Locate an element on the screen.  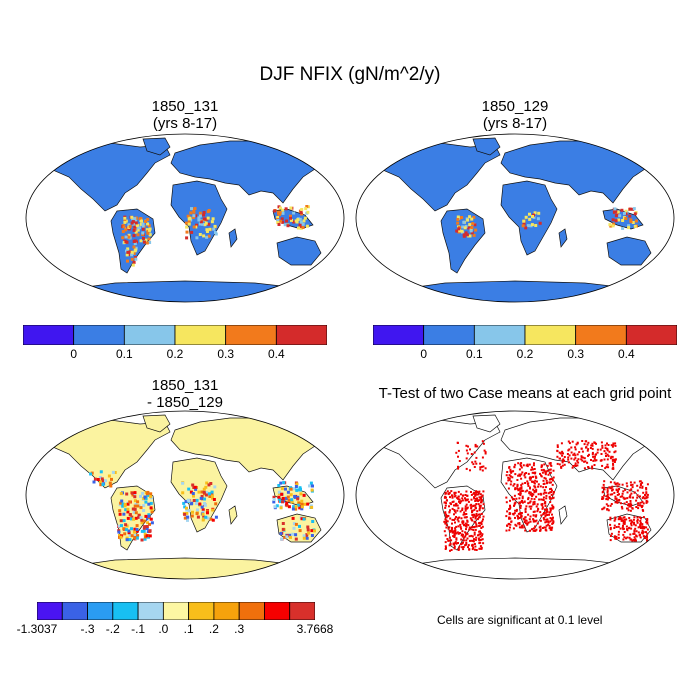
land-area is located at coordinates (515, 219).